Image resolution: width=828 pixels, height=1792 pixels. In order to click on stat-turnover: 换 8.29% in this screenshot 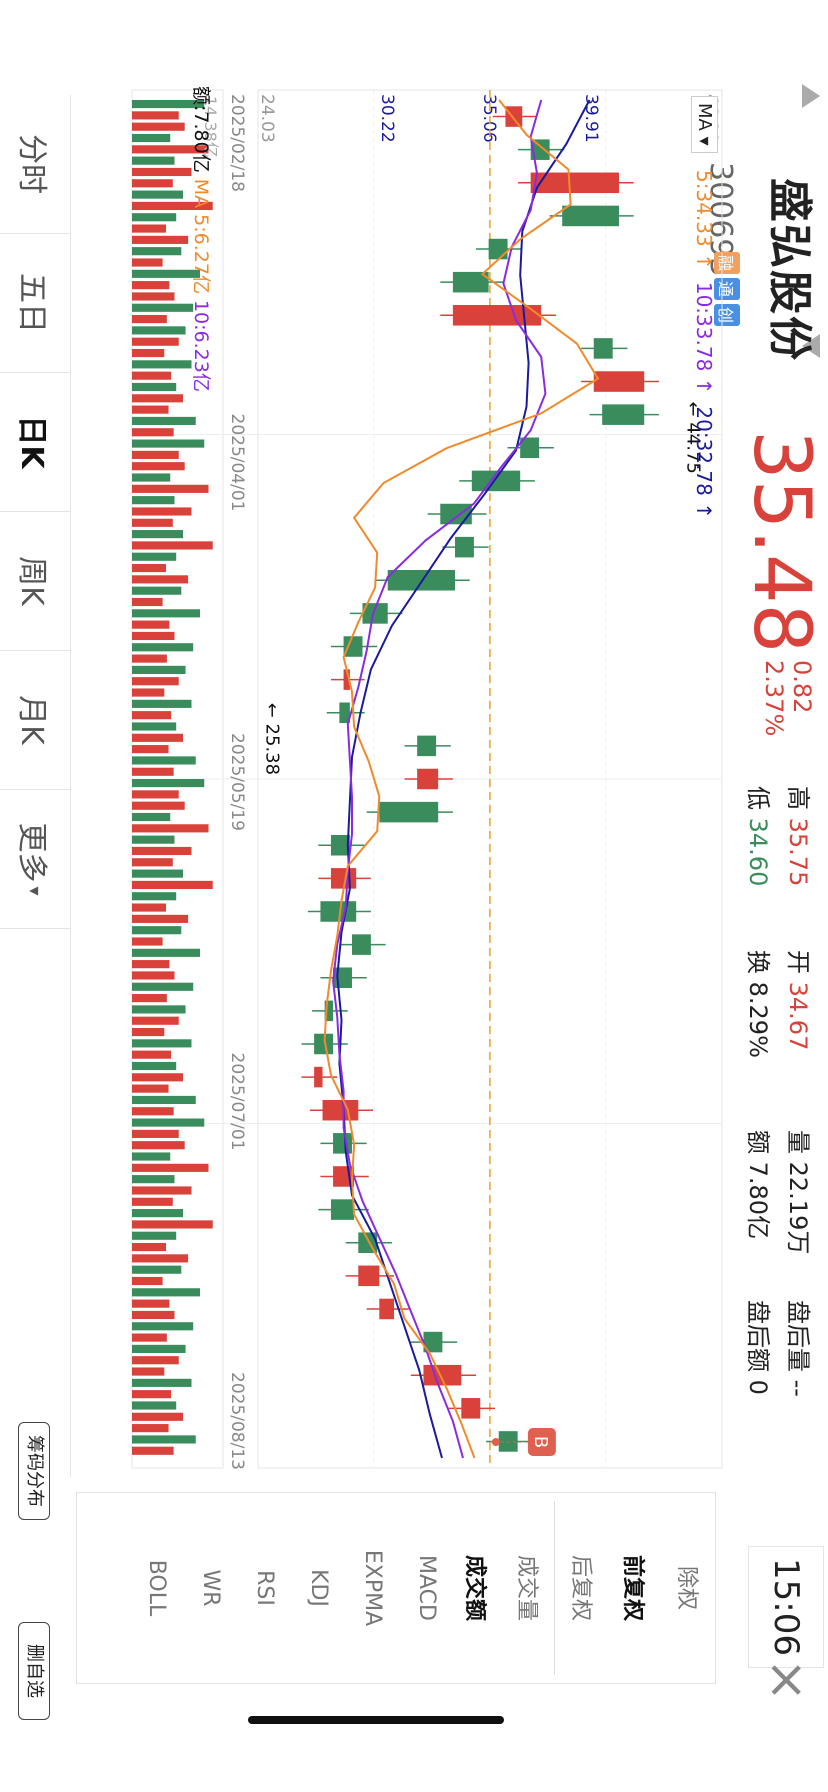, I will do `click(760, 1004)`.